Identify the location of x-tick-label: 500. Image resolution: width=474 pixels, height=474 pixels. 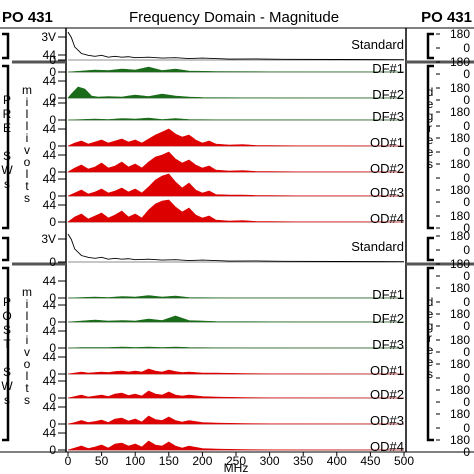
(404, 461).